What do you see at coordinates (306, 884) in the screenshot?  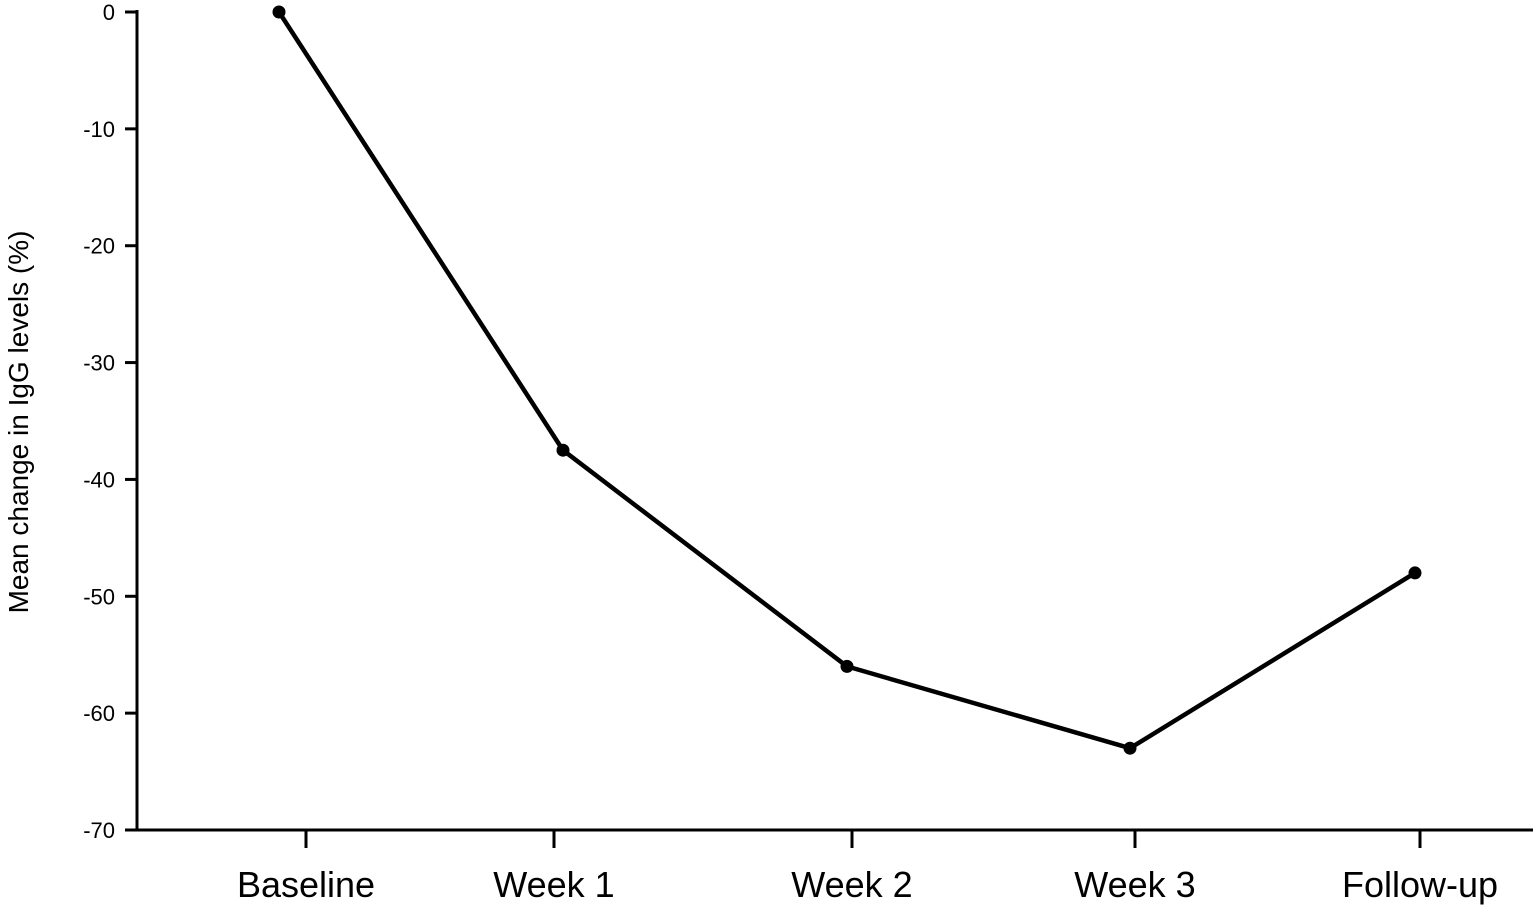 I see `x-tick-label: Baseline` at bounding box center [306, 884].